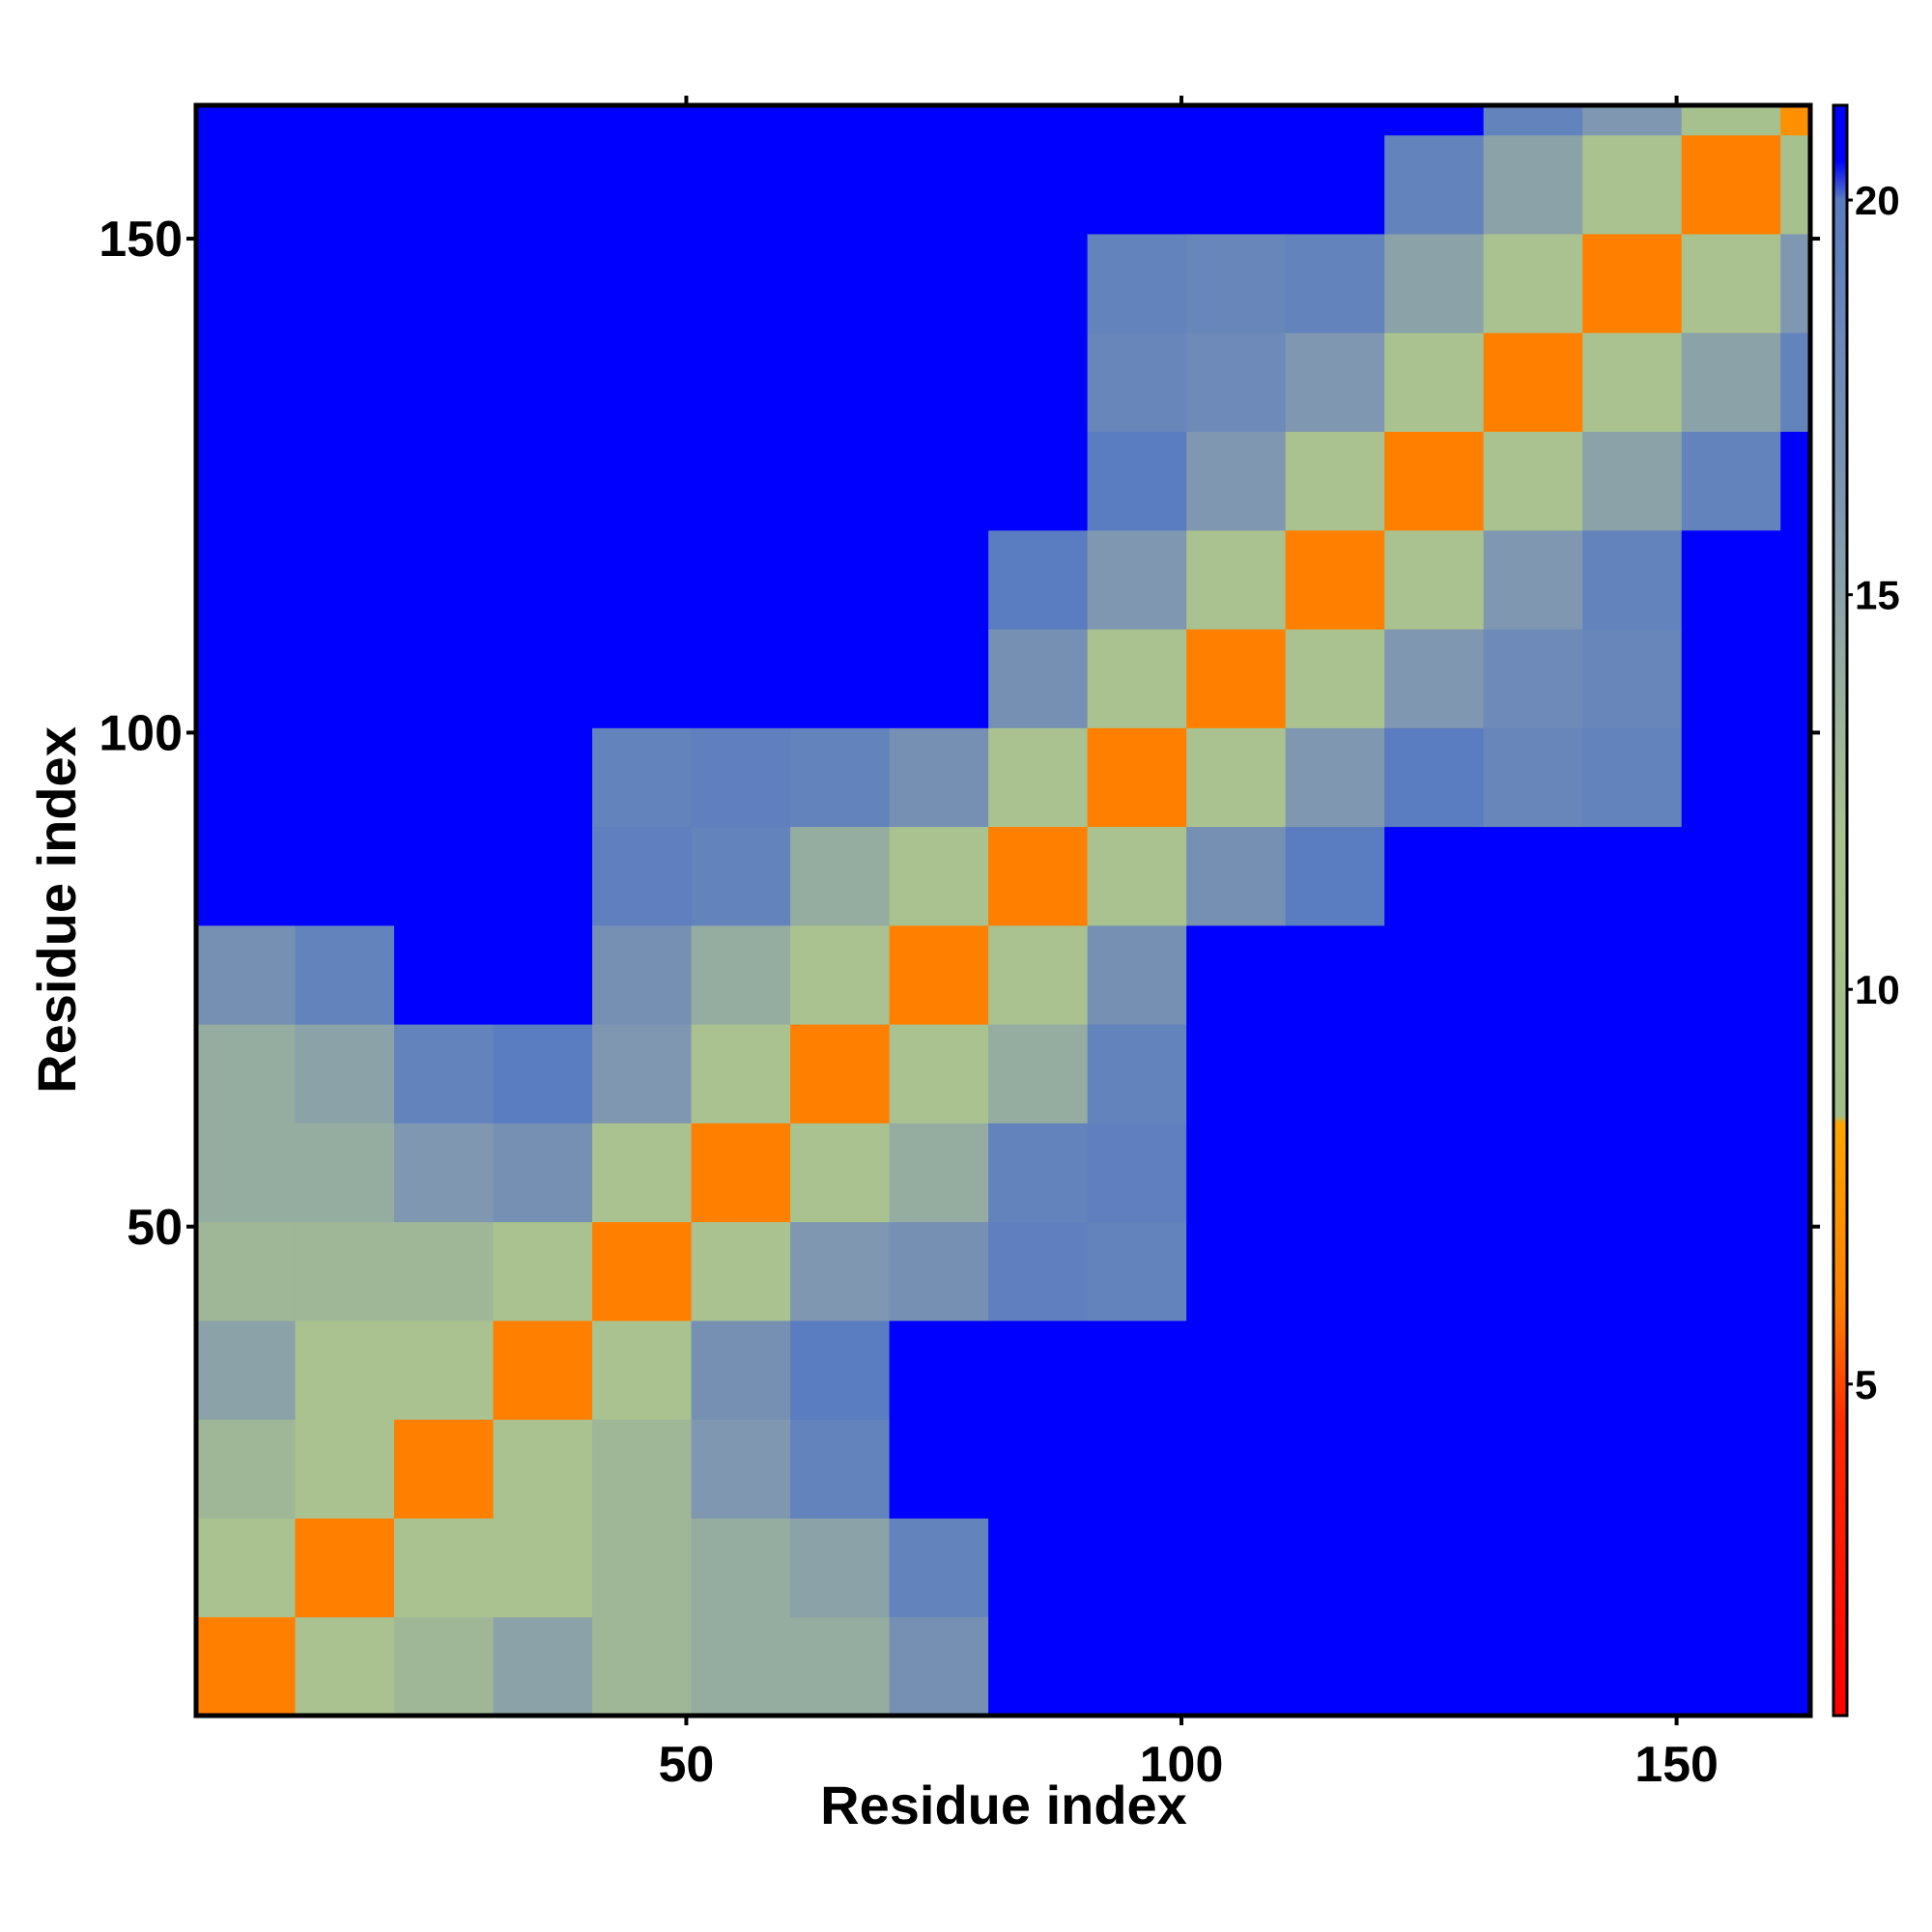 The width and height of the screenshot is (1932, 1932). Describe the element at coordinates (1182, 1765) in the screenshot. I see `x-tick-label: 100` at that location.